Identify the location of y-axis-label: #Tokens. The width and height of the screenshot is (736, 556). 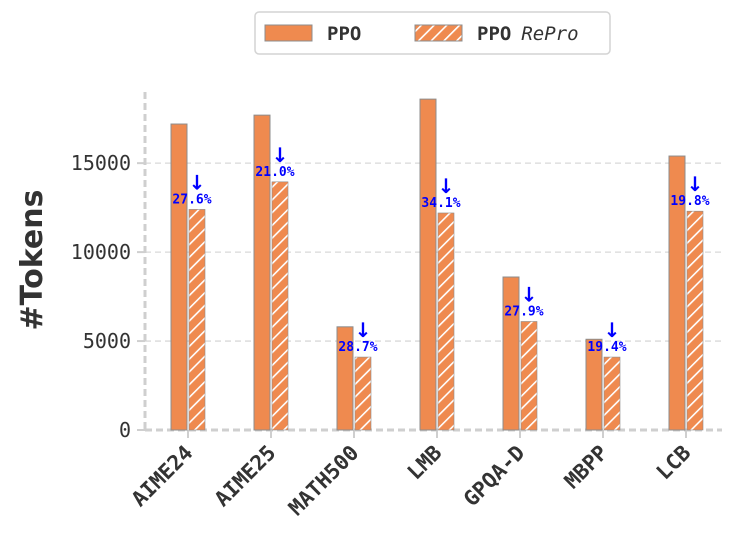
(32, 260).